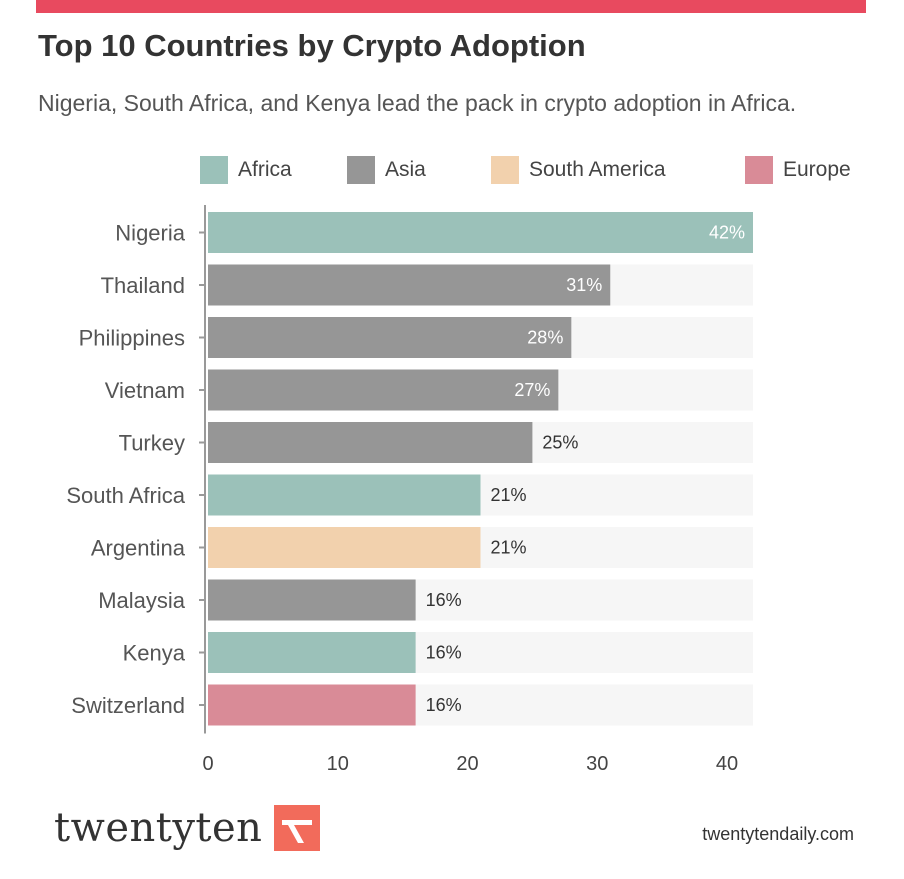 The image size is (904, 879). What do you see at coordinates (597, 764) in the screenshot?
I see `x-tick-label-30: 30` at bounding box center [597, 764].